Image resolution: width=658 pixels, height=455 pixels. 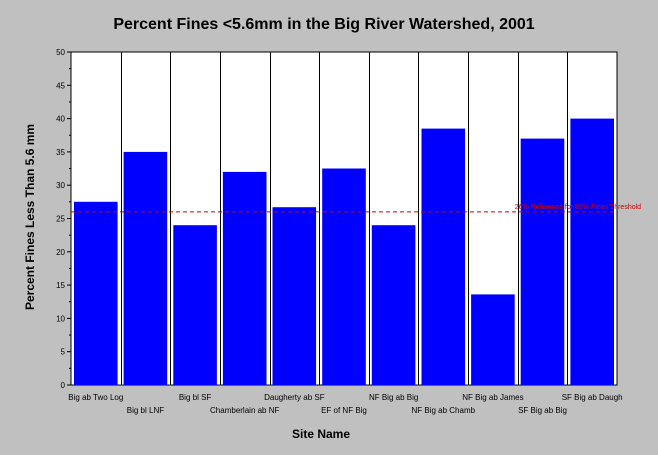 What do you see at coordinates (30, 217) in the screenshot?
I see `y-axis-title: Percent Fines Less Than 5.6 mm` at bounding box center [30, 217].